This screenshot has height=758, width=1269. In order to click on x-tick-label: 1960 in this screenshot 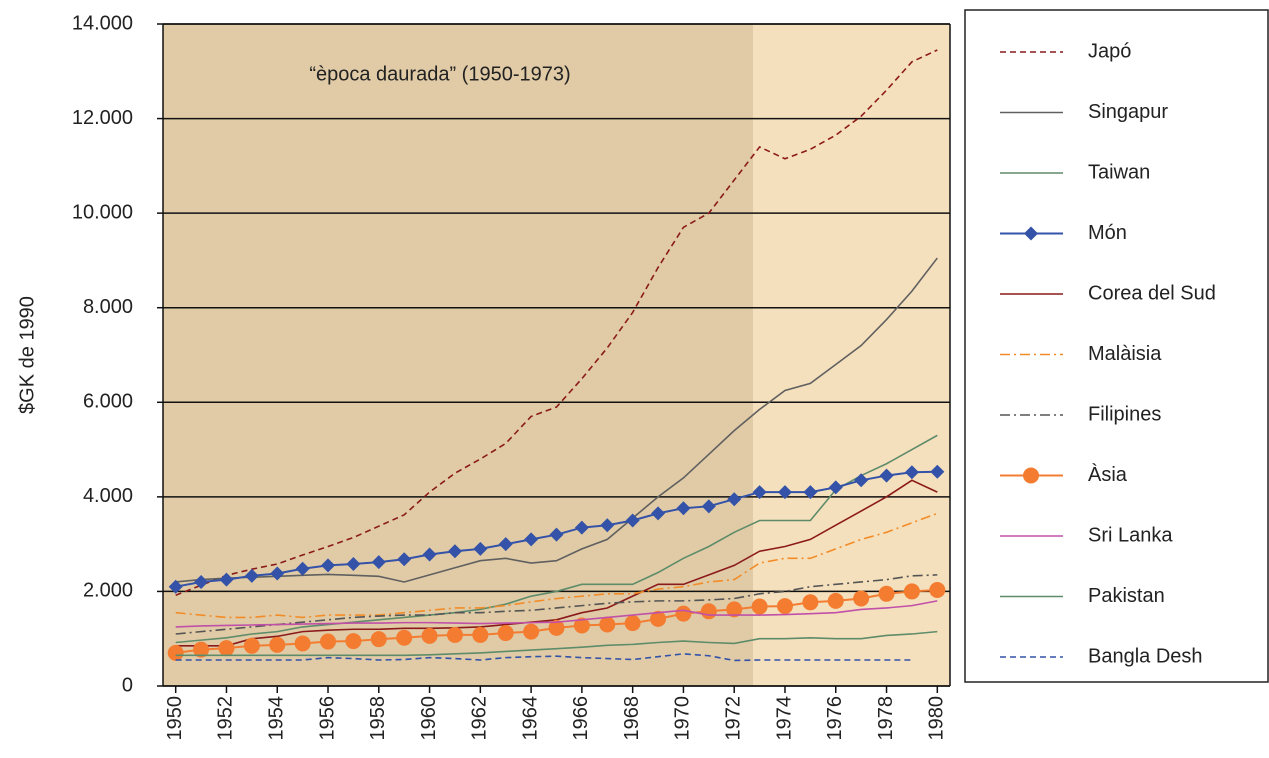, I will do `click(429, 718)`.